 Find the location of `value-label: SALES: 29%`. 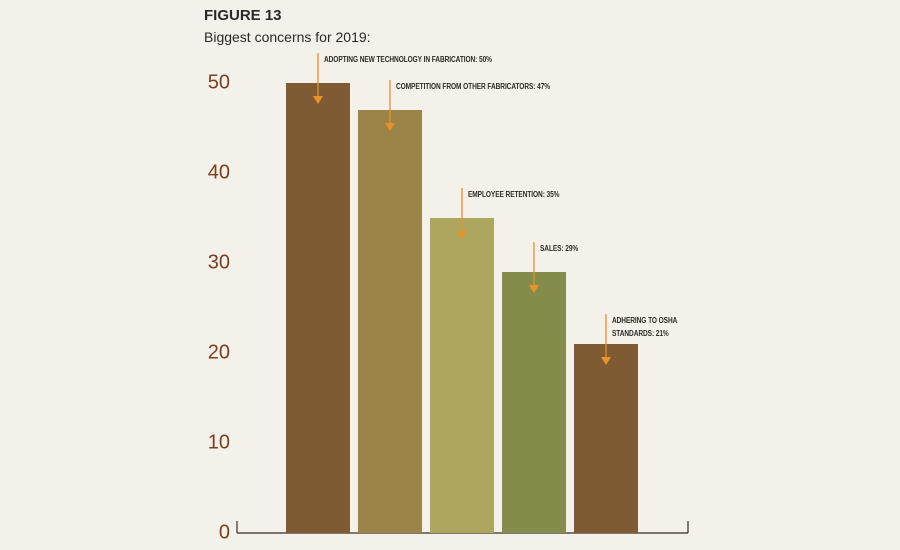

value-label: SALES: 29% is located at coordinates (559, 248).